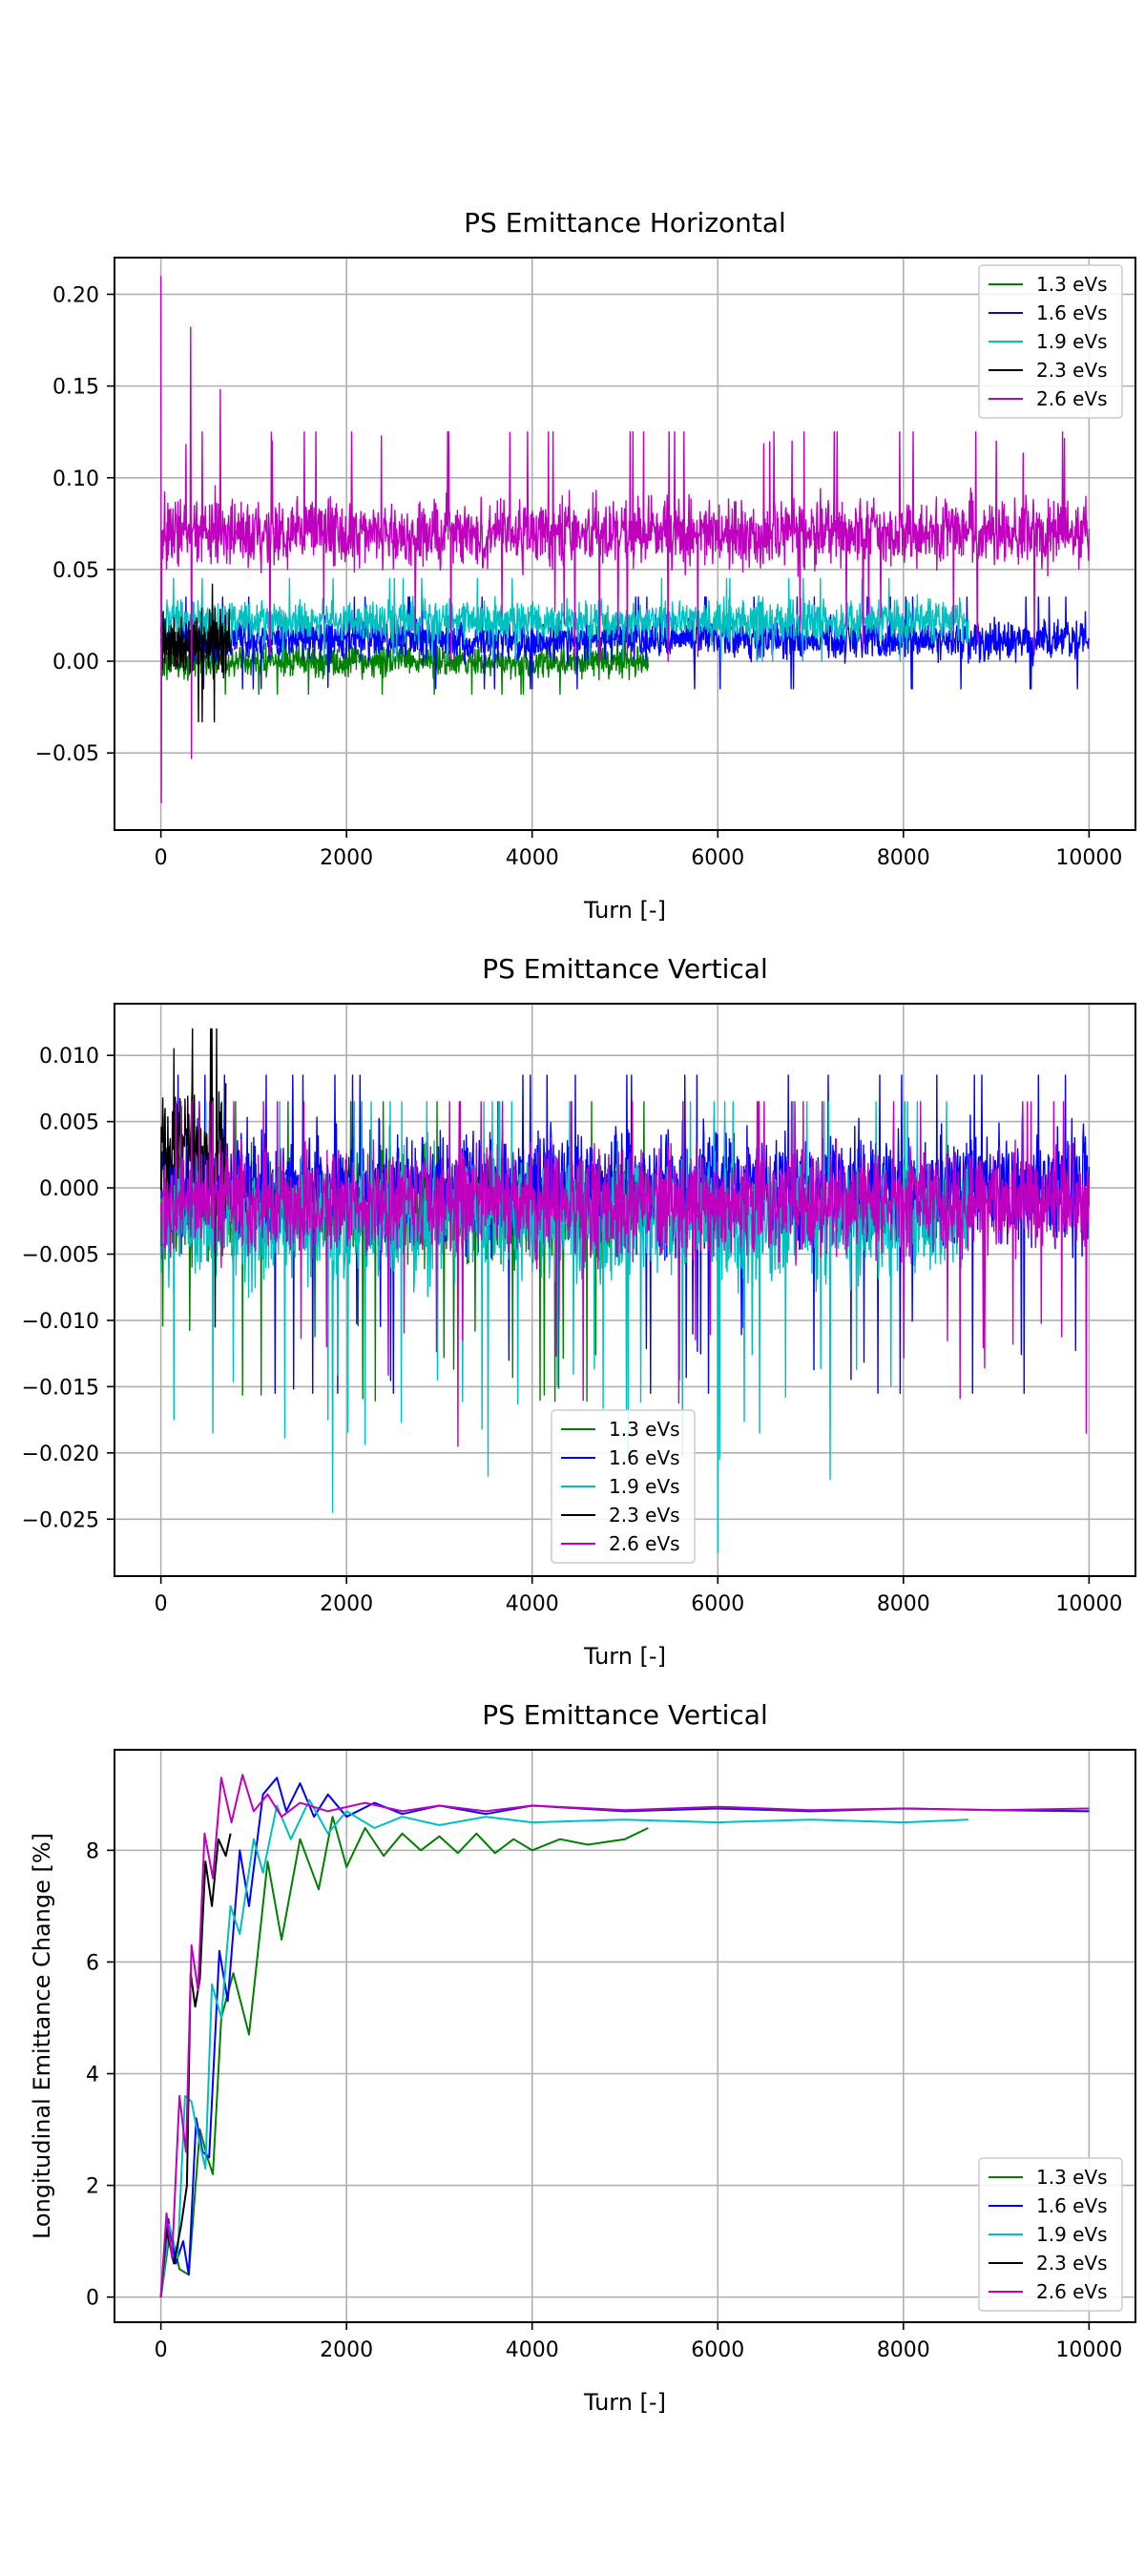 This screenshot has width=1145, height=2576. I want to click on y-tick-label: −0.015, so click(60, 1388).